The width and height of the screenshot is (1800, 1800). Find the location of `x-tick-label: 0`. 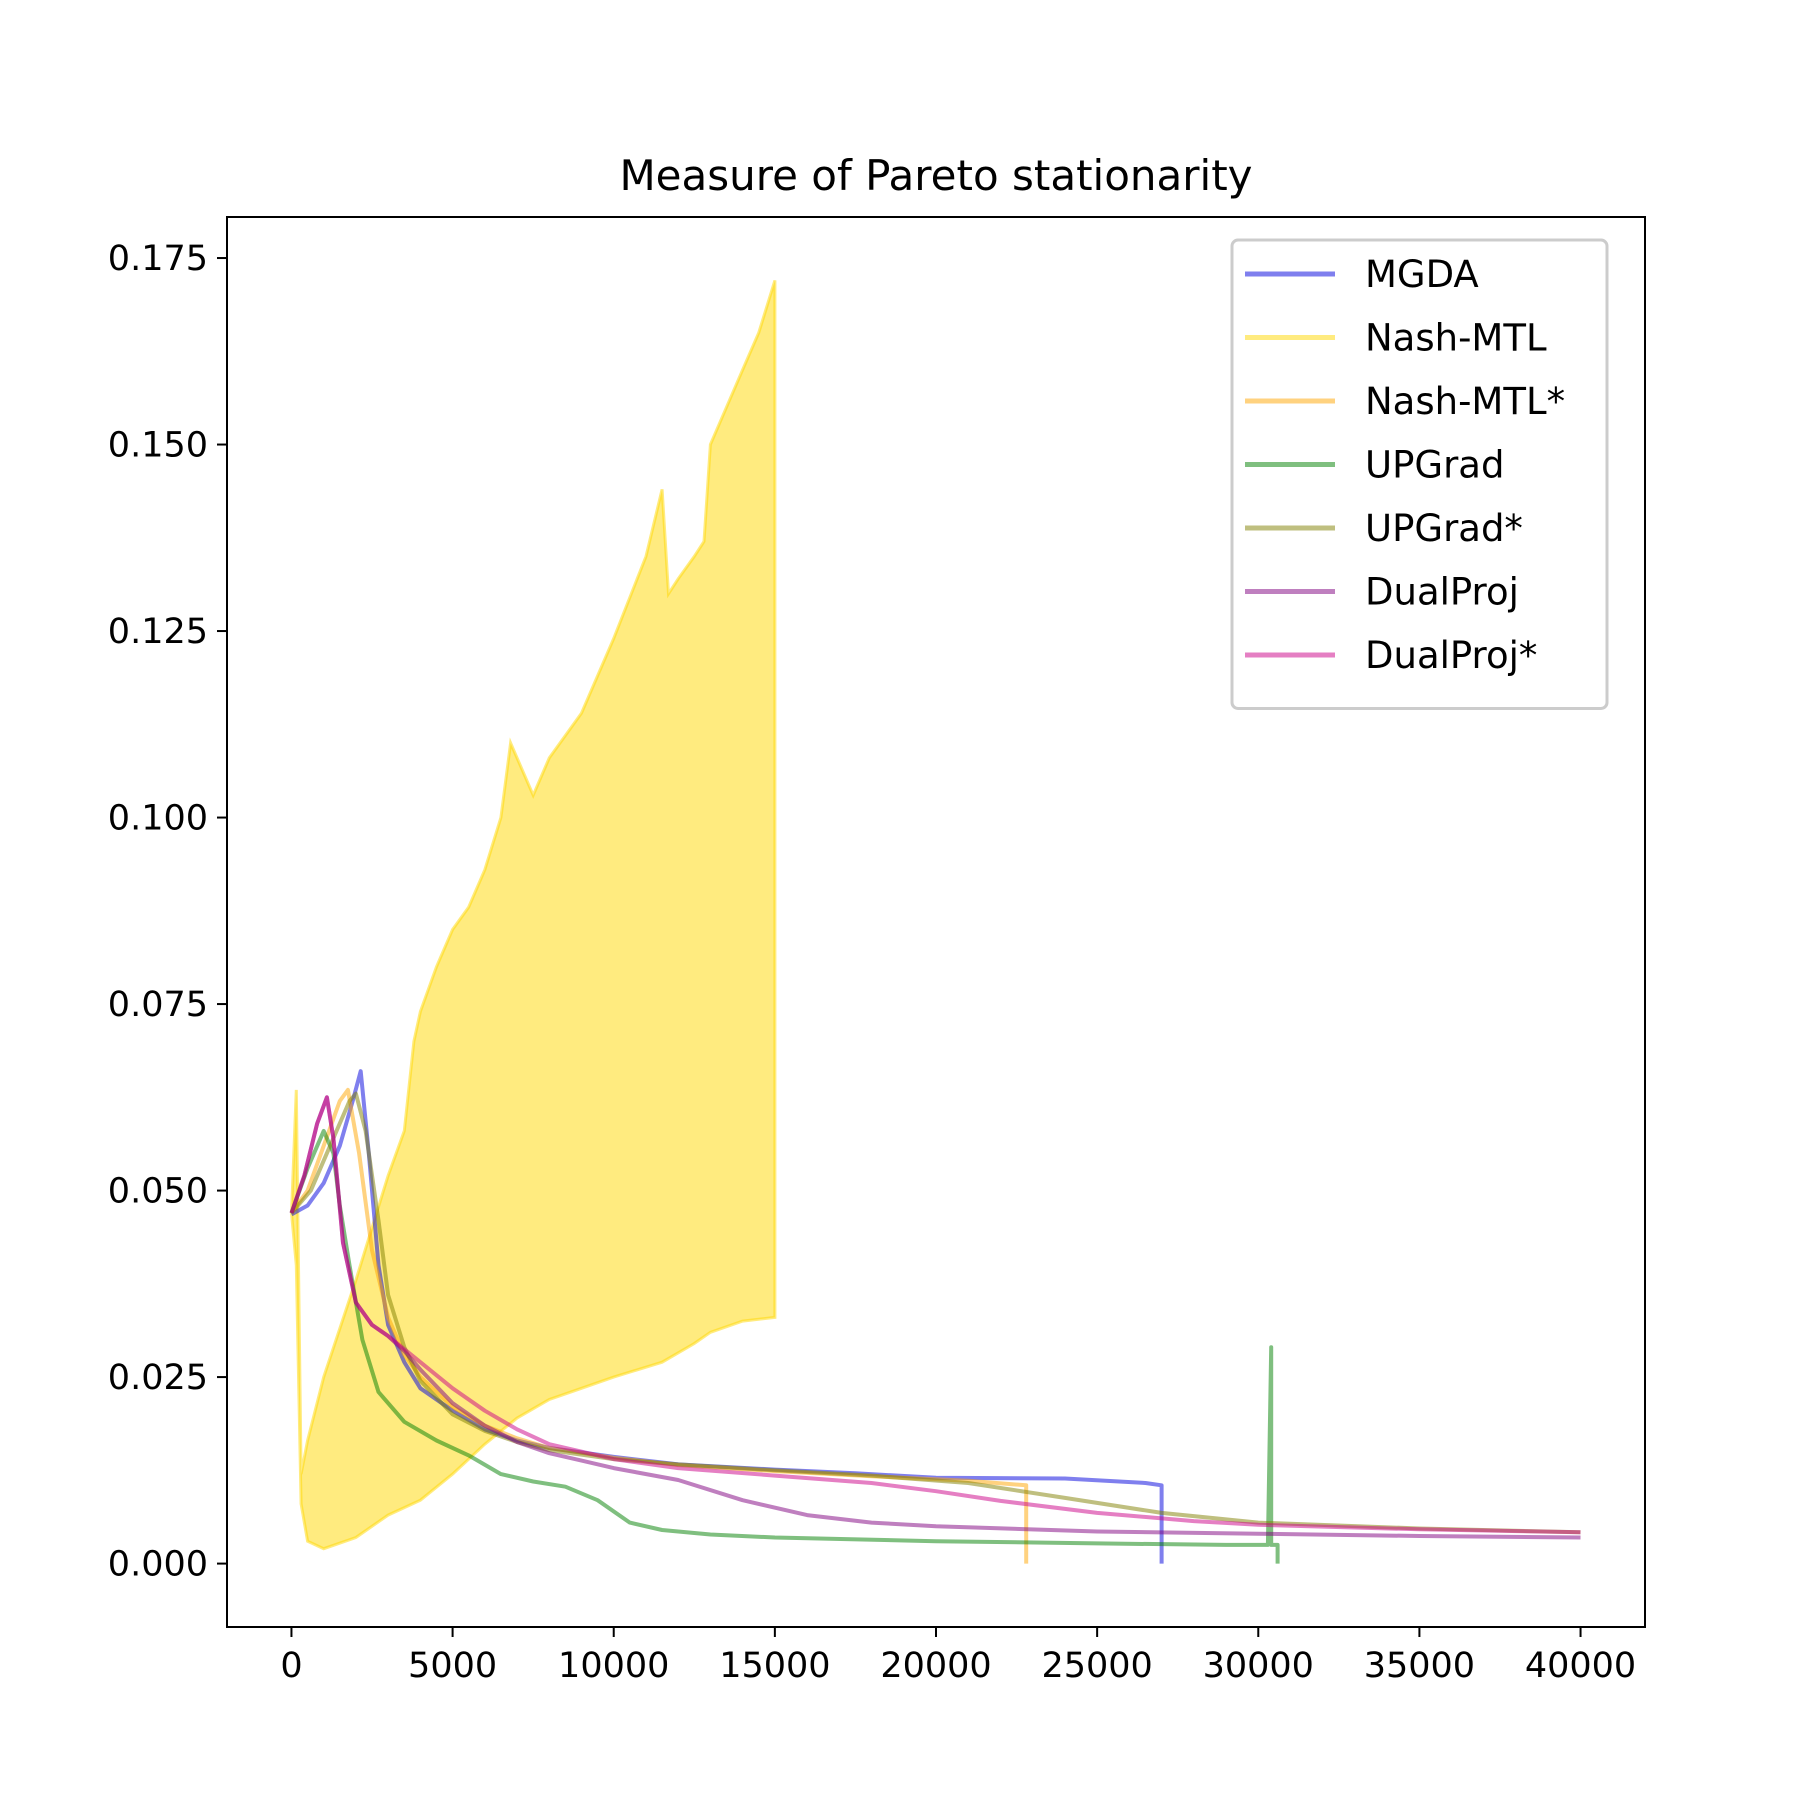

x-tick-label: 0 is located at coordinates (291, 1666).